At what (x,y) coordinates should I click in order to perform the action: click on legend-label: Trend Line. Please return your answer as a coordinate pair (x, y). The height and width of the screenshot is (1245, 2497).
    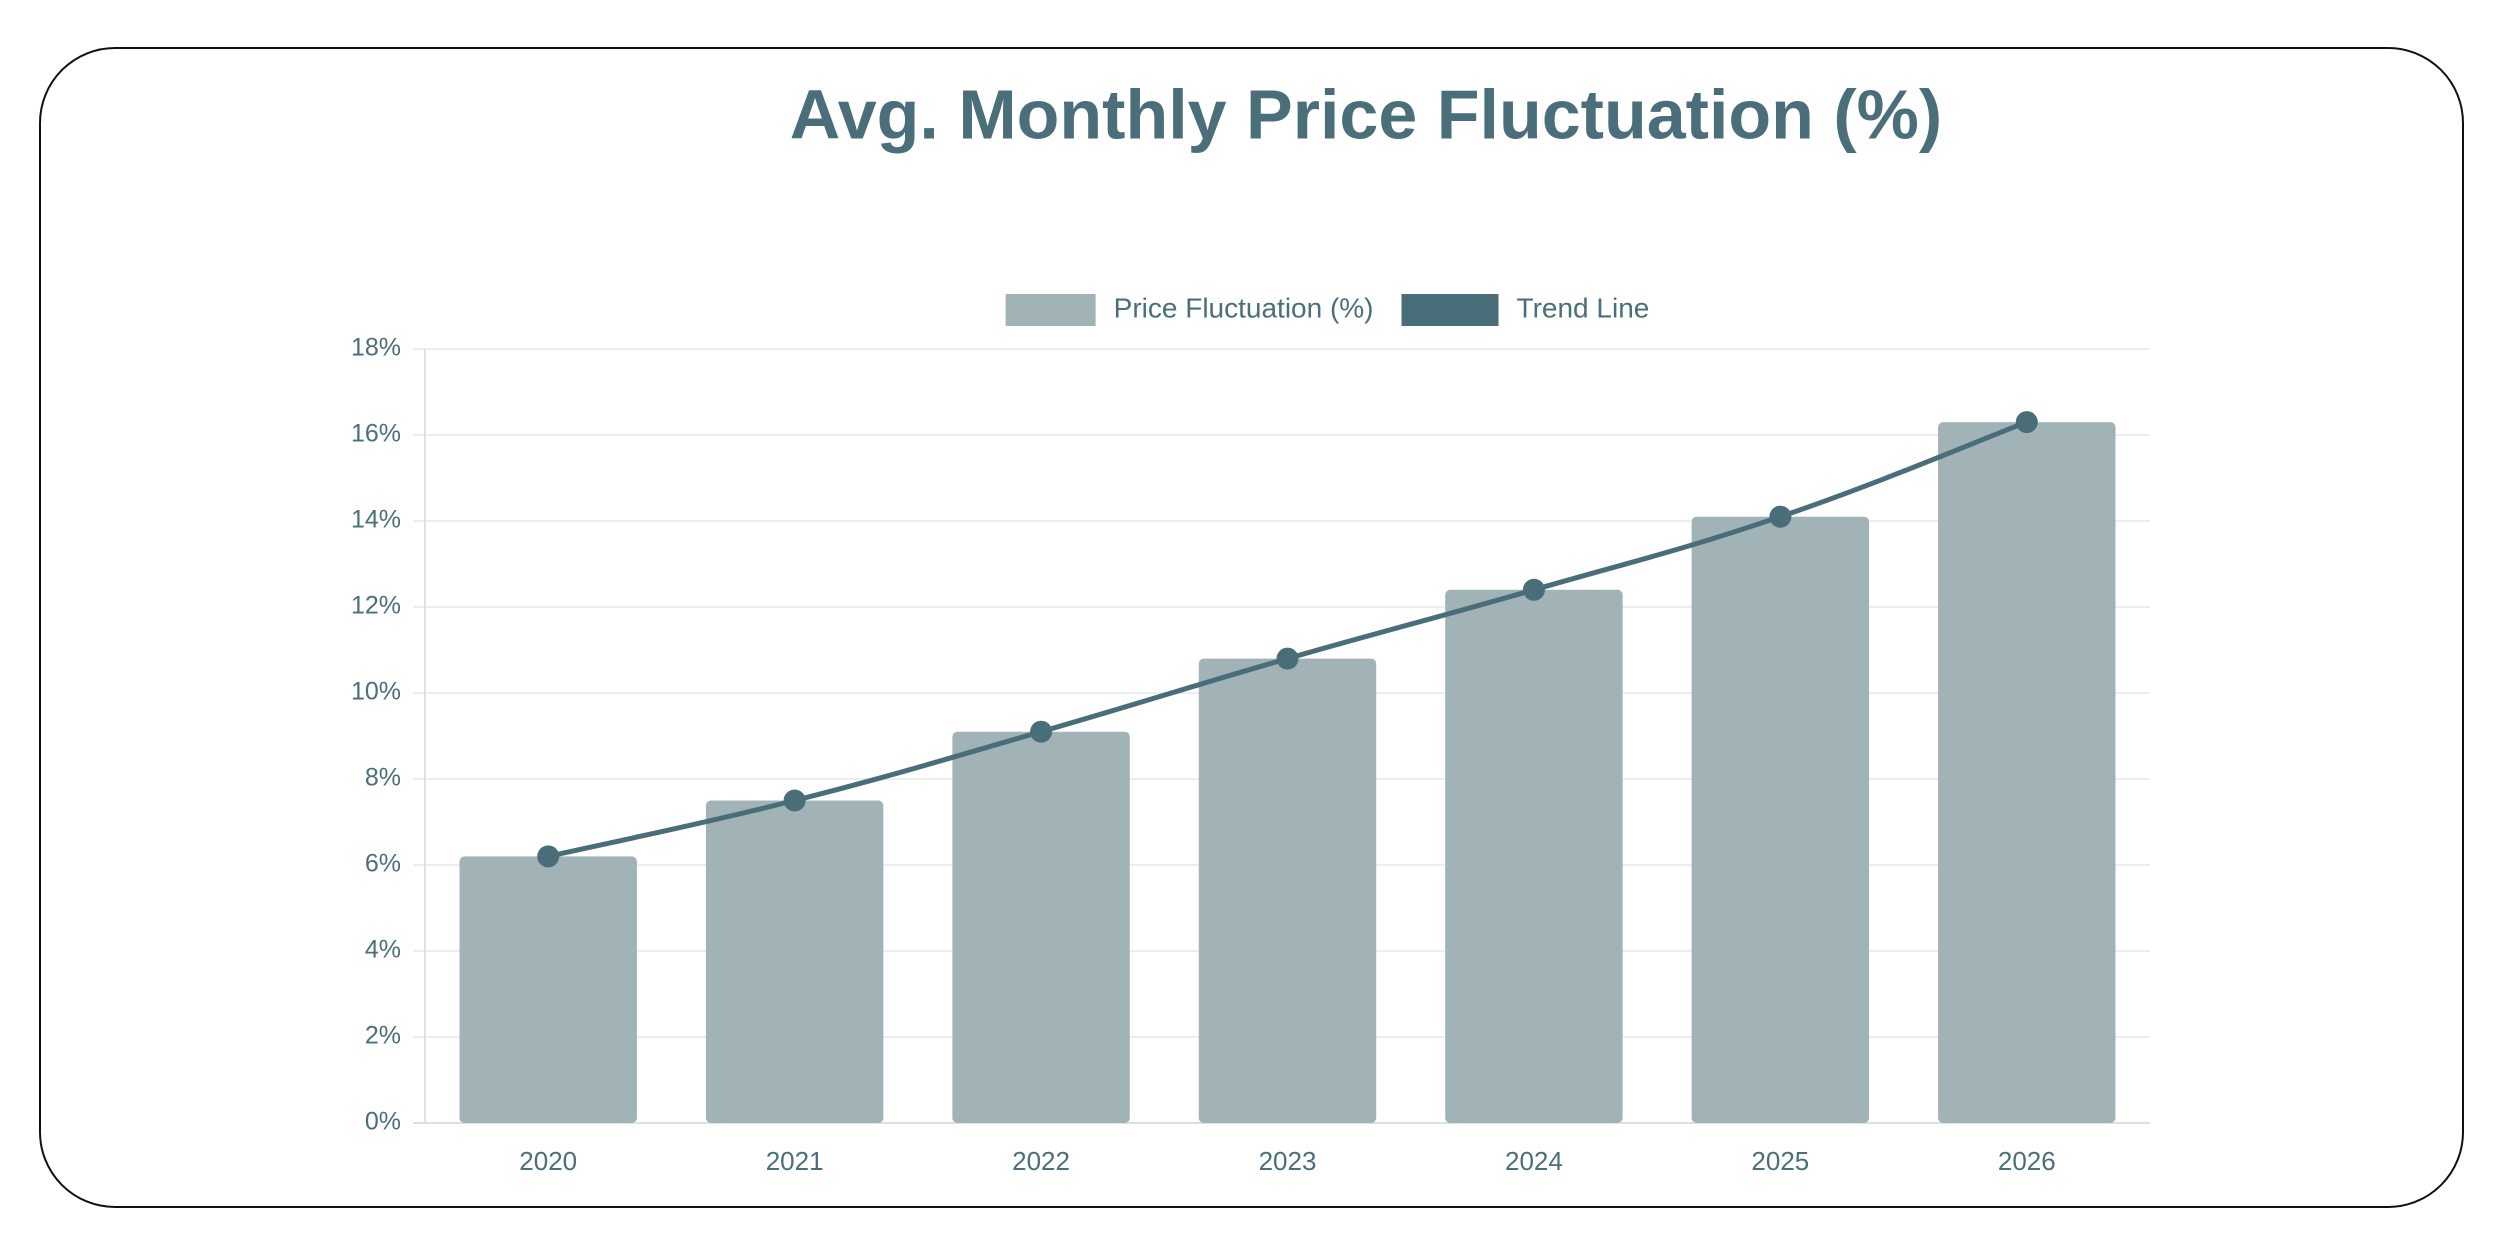
    Looking at the image, I should click on (1583, 307).